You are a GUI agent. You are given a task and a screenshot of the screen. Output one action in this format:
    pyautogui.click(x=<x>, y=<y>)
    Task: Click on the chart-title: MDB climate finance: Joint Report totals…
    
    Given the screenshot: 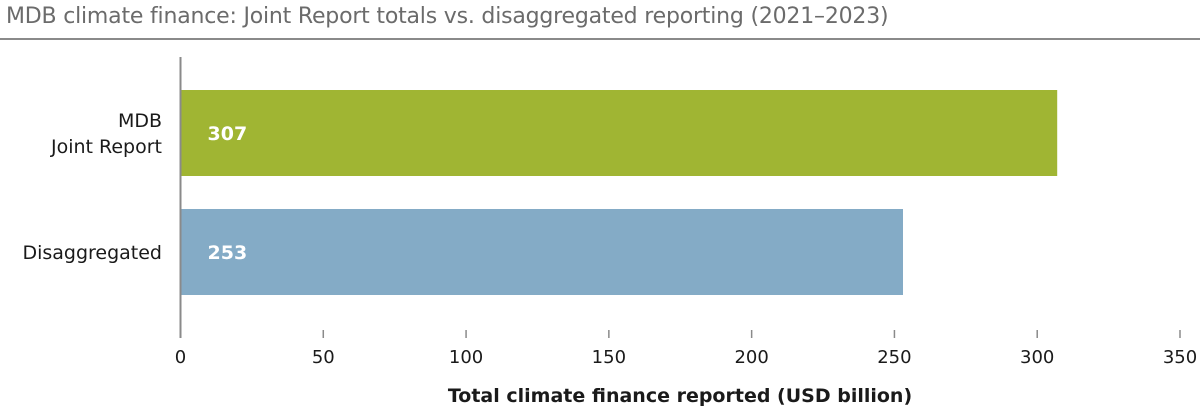 What is the action you would take?
    pyautogui.click(x=447, y=16)
    